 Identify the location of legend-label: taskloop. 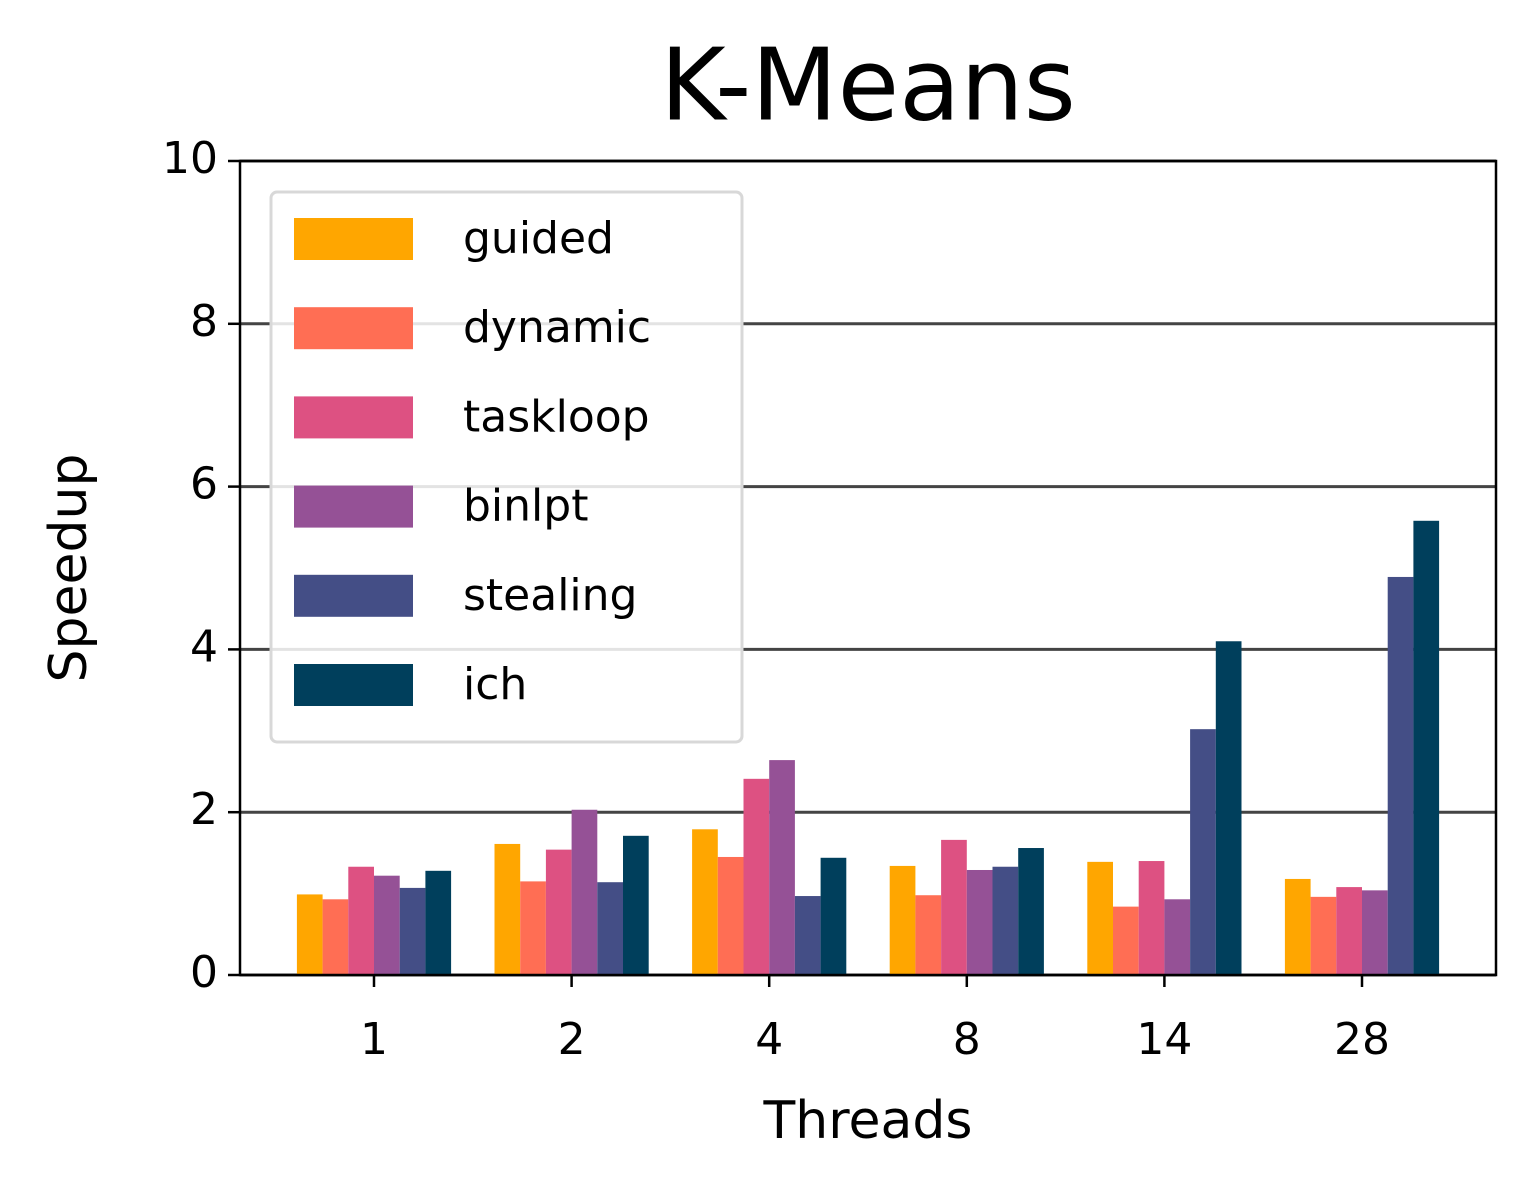
(556, 416).